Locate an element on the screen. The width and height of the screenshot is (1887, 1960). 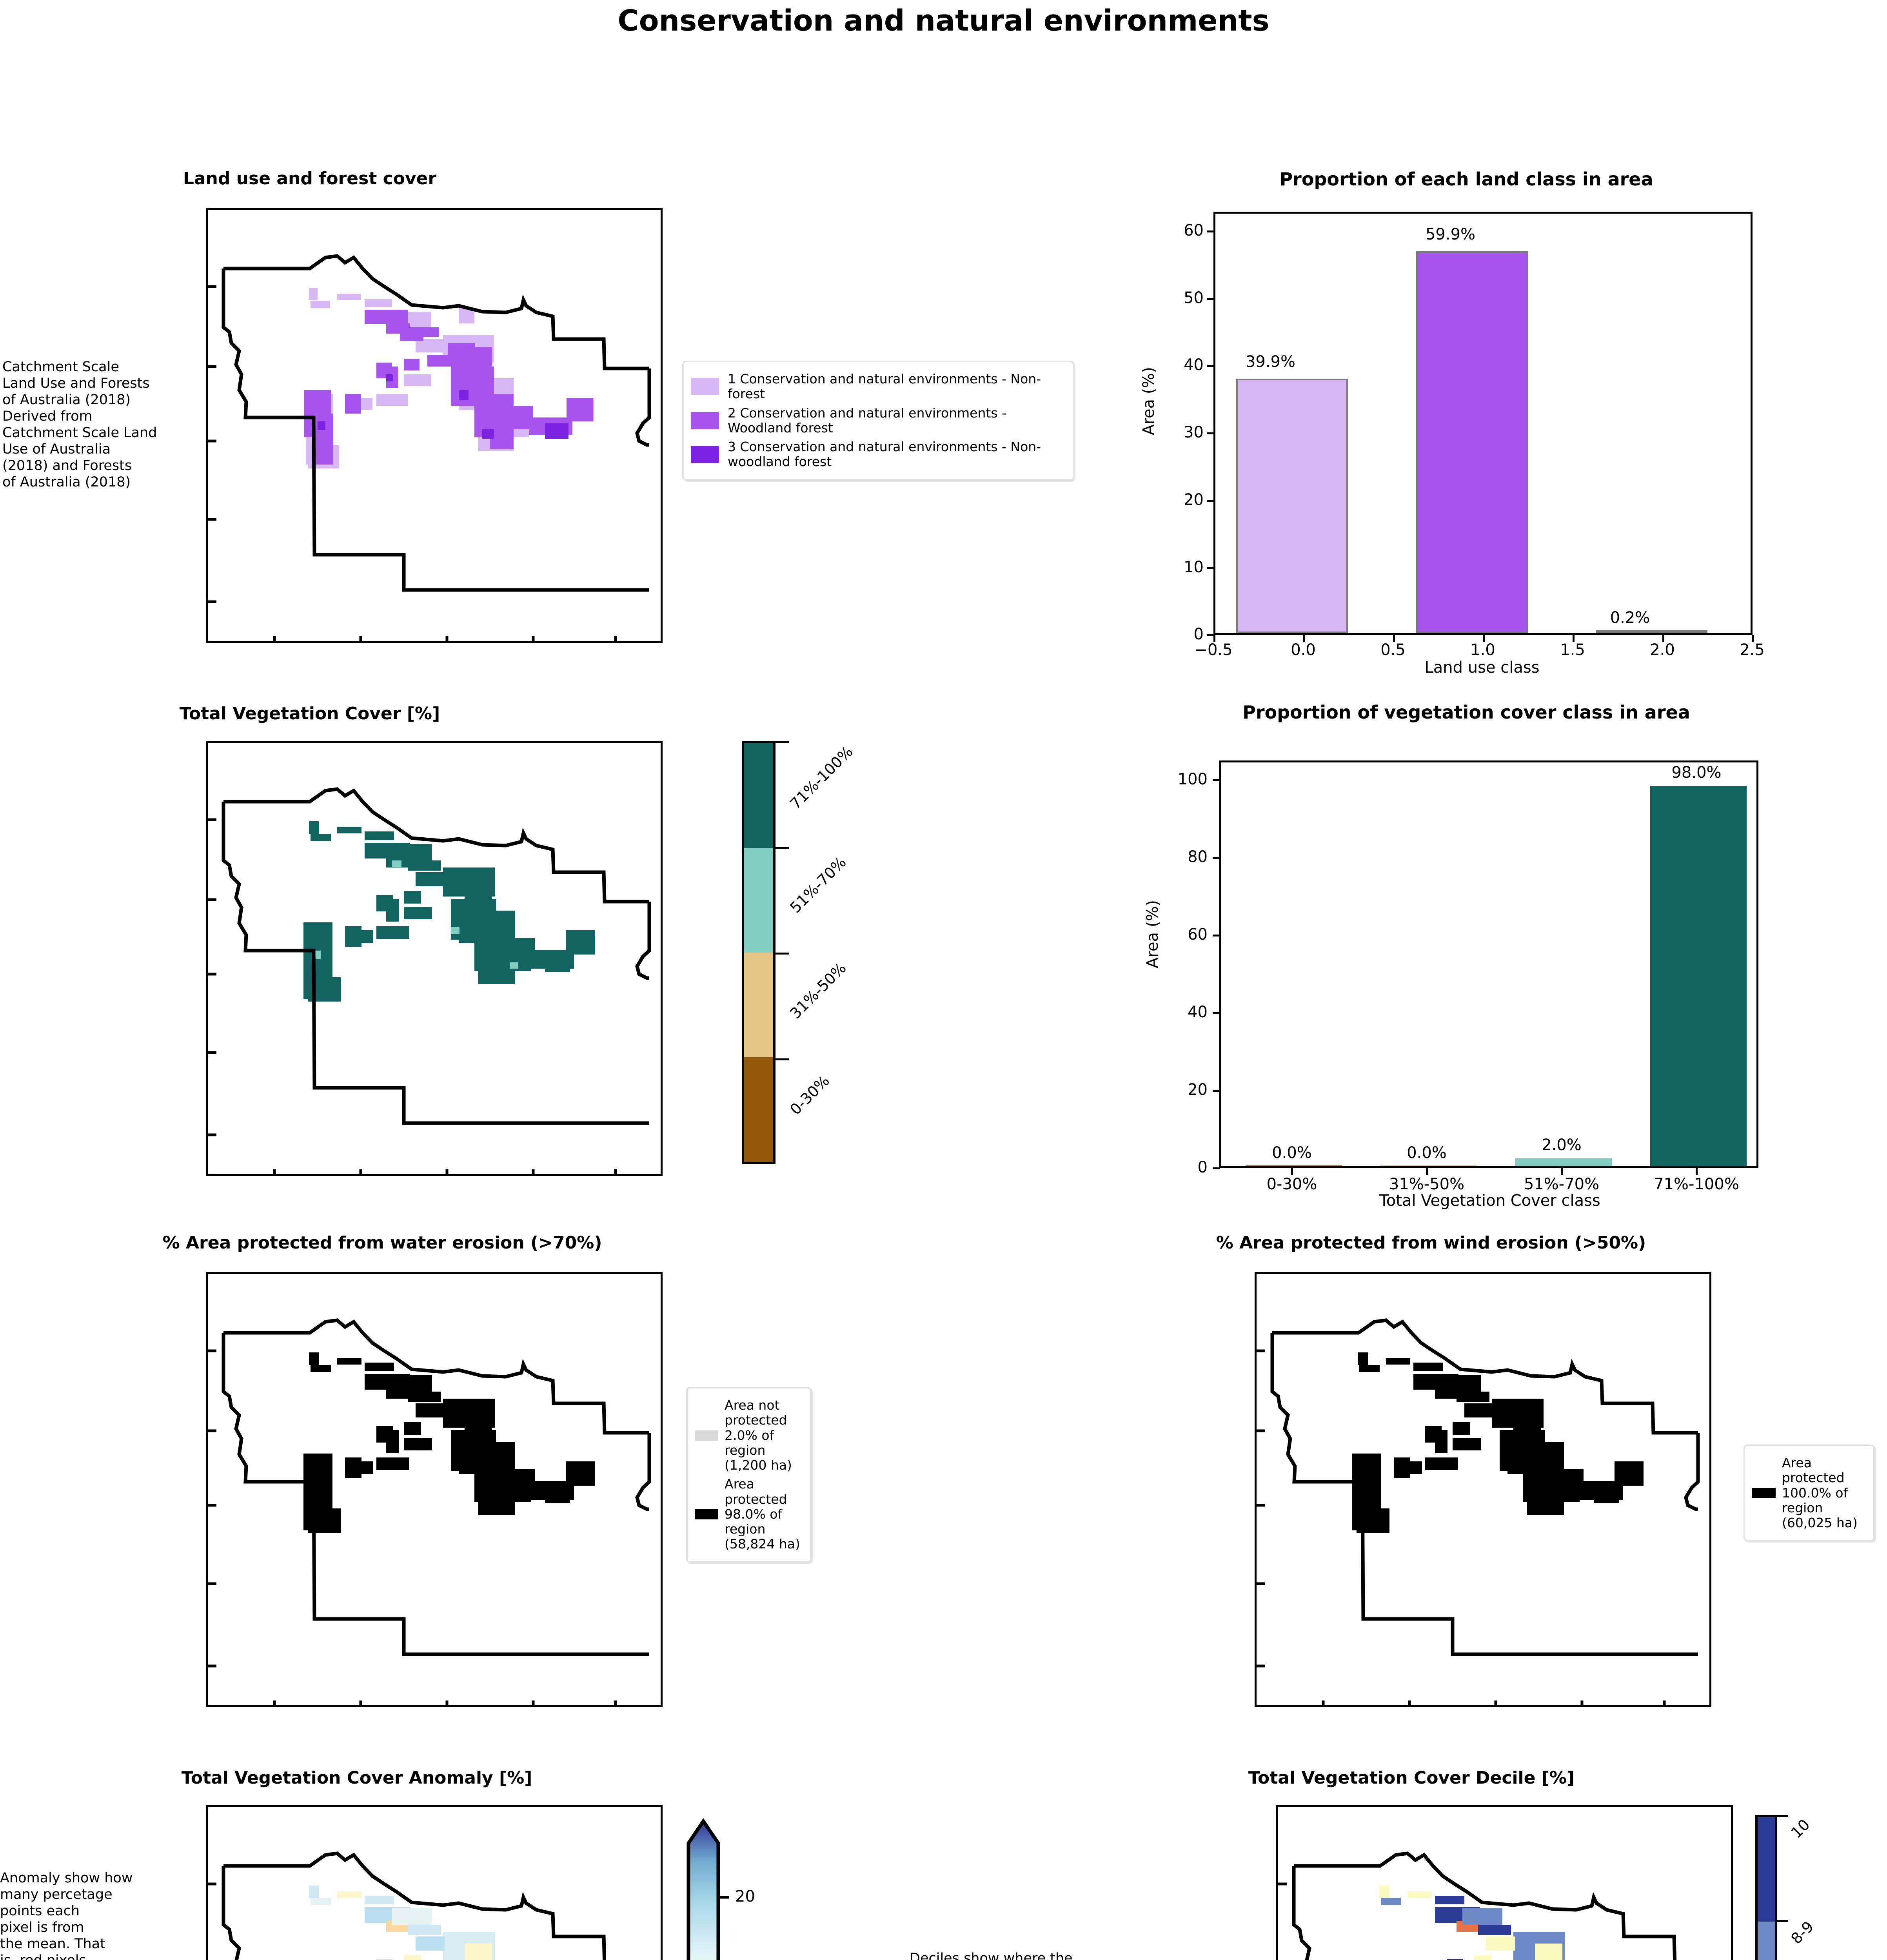
ytick-50: 50 is located at coordinates (1194, 298).